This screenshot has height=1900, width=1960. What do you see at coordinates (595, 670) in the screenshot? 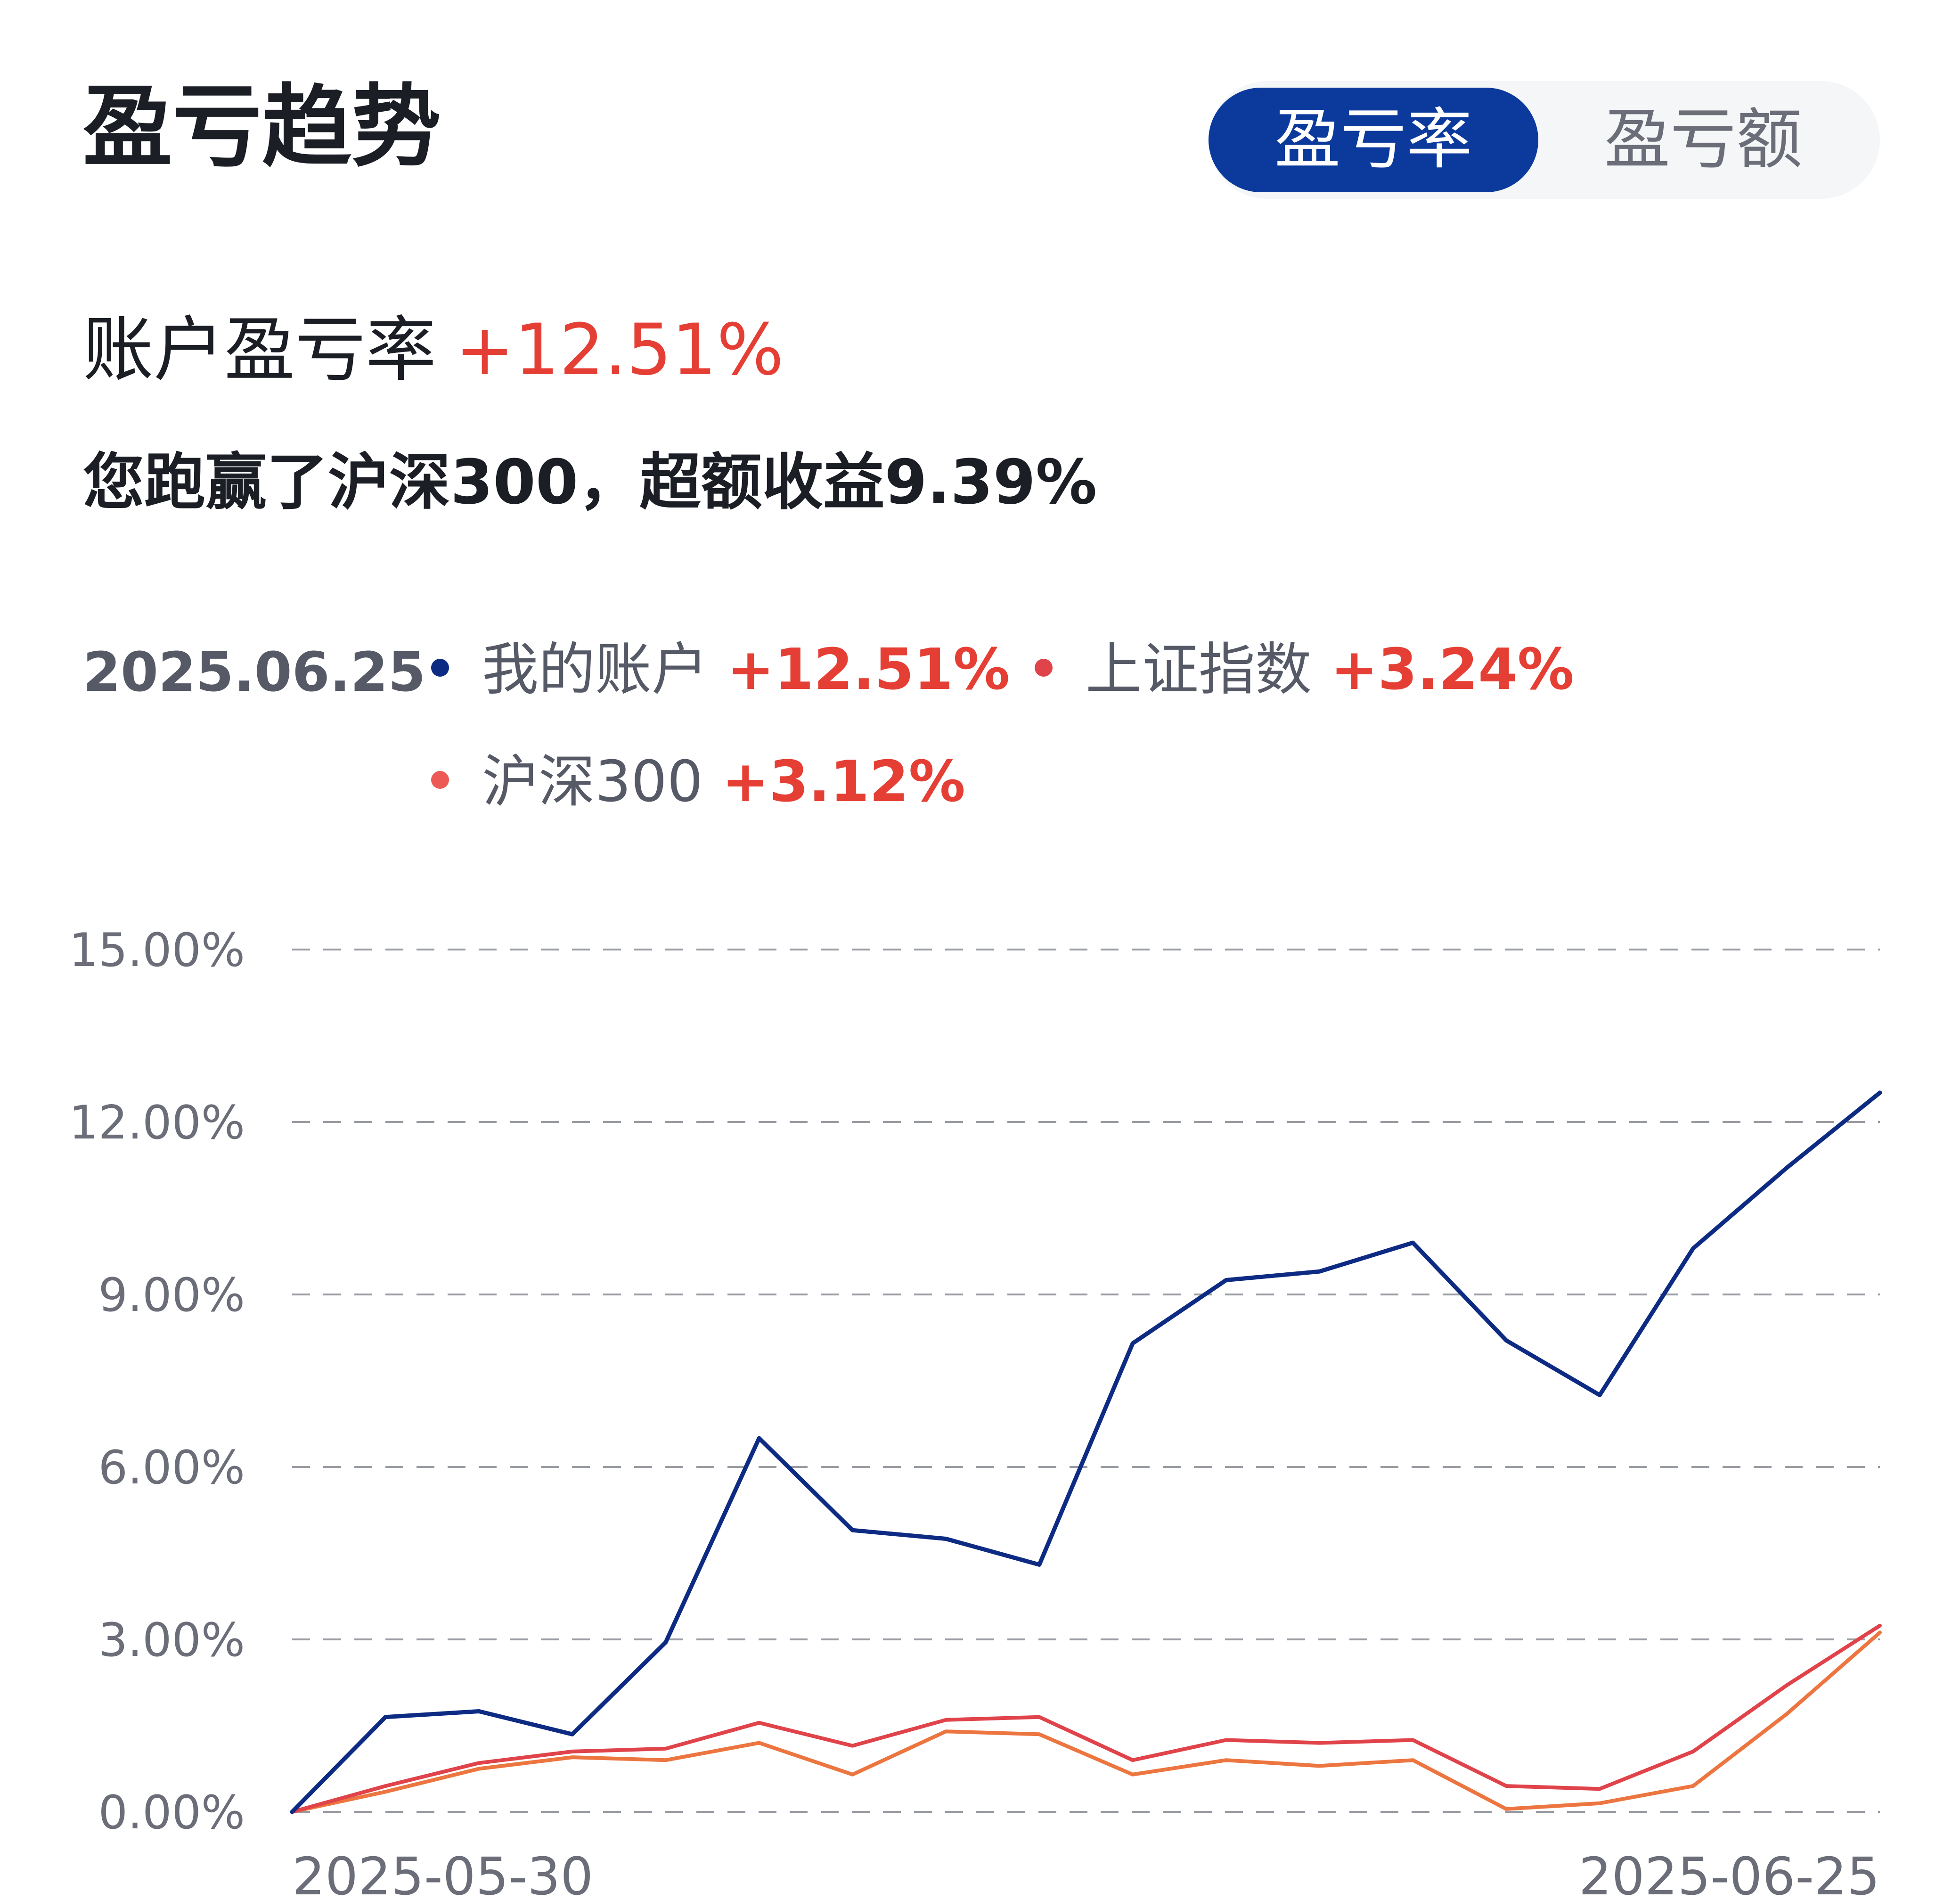
I see `legend-label: 我的账户` at bounding box center [595, 670].